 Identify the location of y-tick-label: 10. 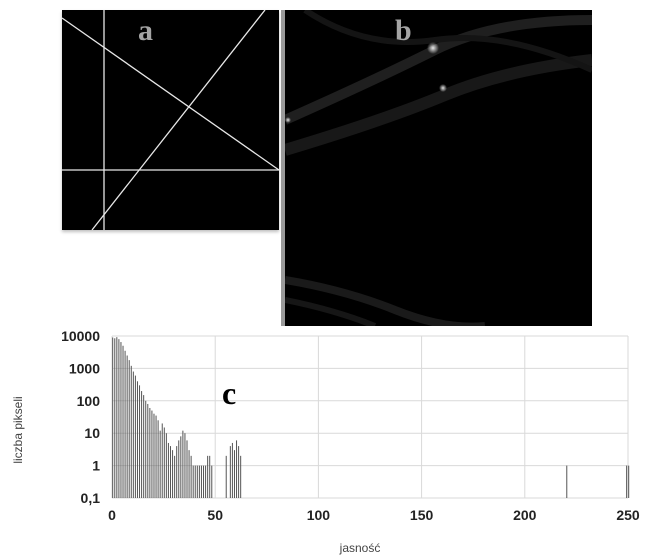
(92, 433).